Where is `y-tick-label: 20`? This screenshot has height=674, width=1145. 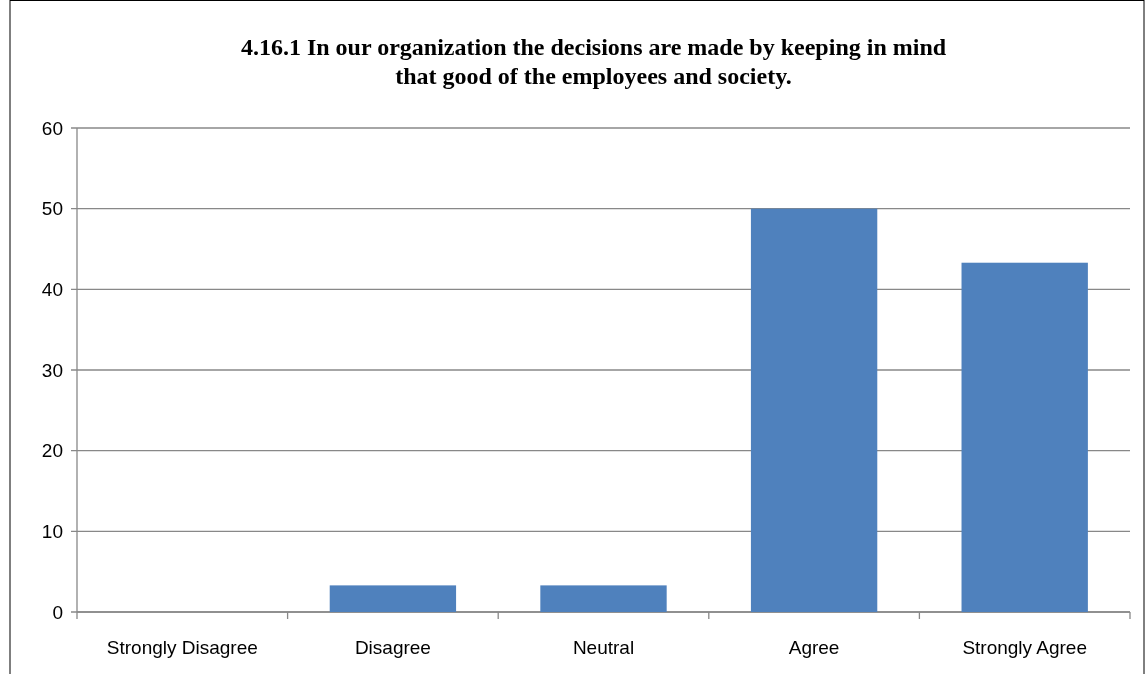
y-tick-label: 20 is located at coordinates (52, 451).